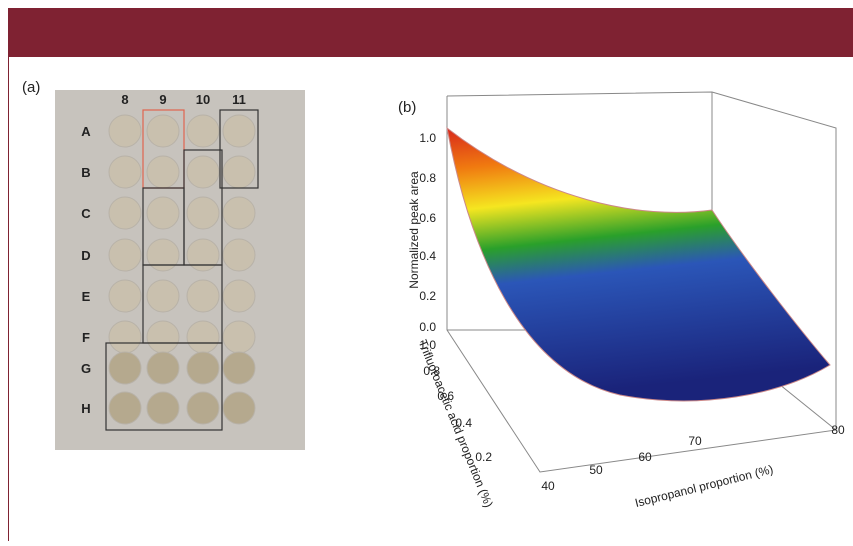 This screenshot has width=853, height=546. What do you see at coordinates (86, 131) in the screenshot?
I see `row-label: A` at bounding box center [86, 131].